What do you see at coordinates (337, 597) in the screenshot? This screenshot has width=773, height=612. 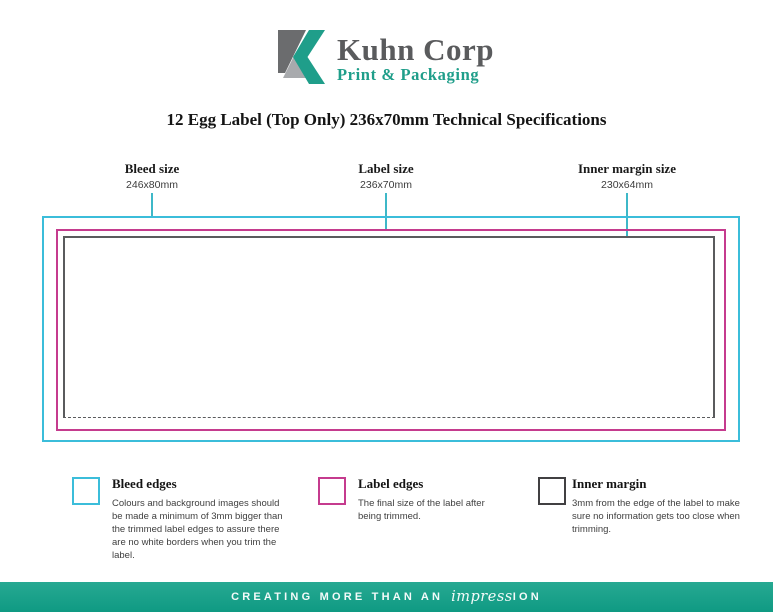 I see `footer-slogan-prefix: Creating more than an` at bounding box center [337, 597].